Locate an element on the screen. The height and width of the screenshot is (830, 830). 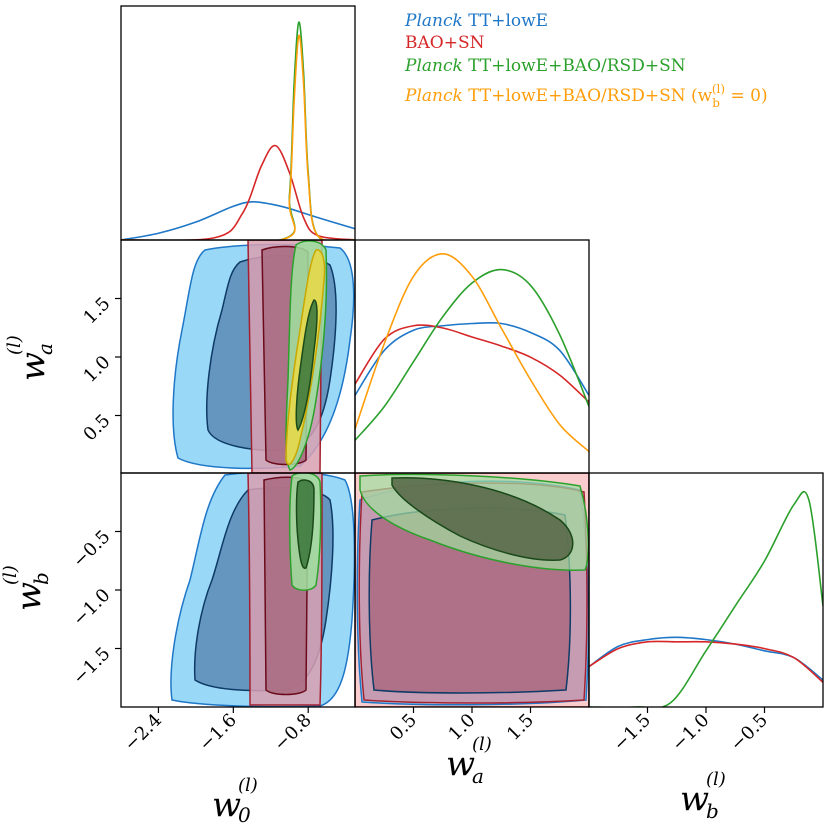
ytick-label-wa-2: 1.5 is located at coordinates (96, 310).